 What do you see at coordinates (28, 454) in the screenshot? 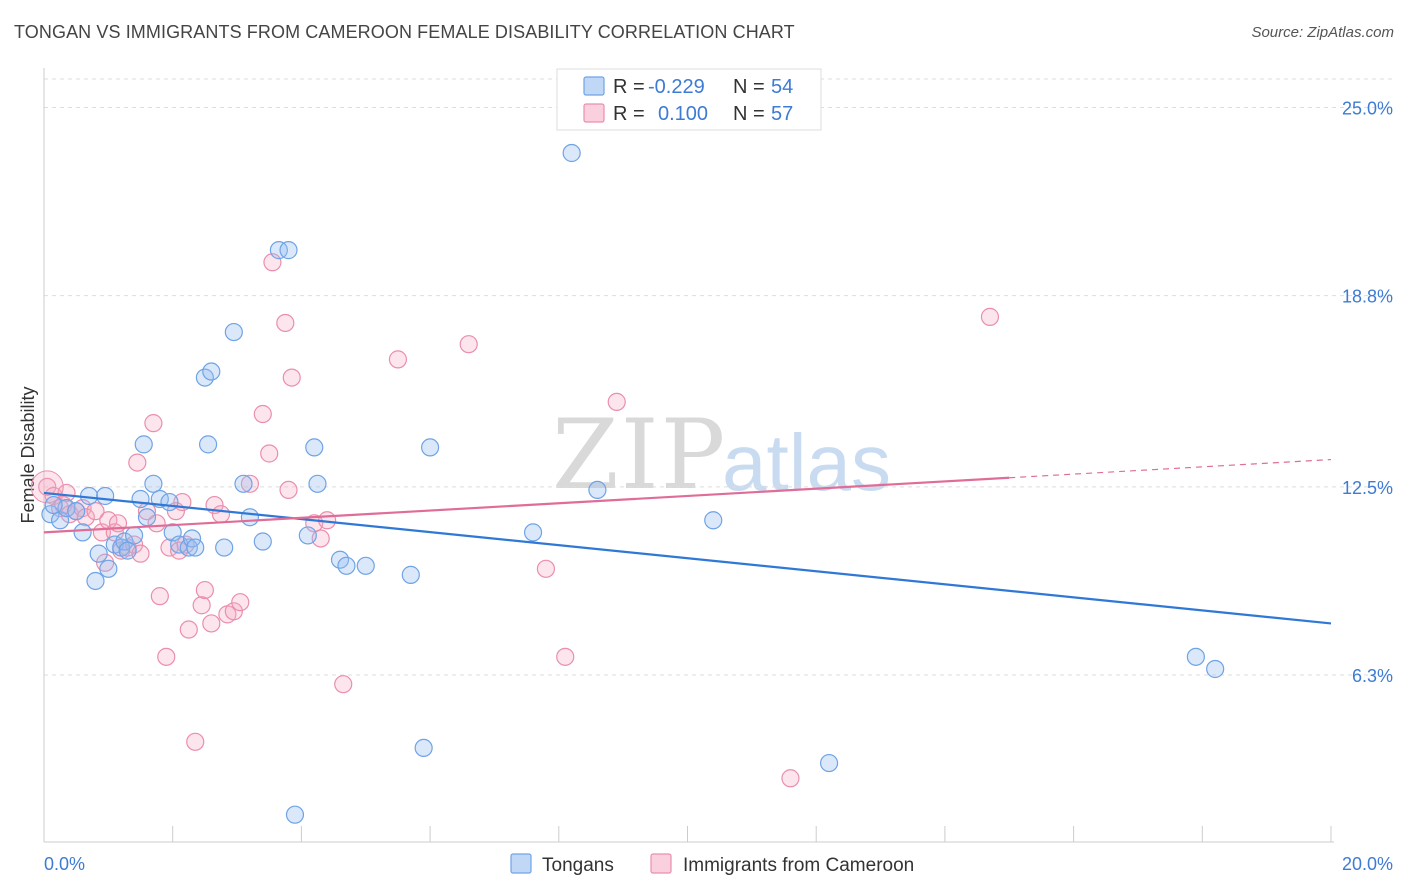
I see `y-axis-label: Female Disability` at bounding box center [28, 454].